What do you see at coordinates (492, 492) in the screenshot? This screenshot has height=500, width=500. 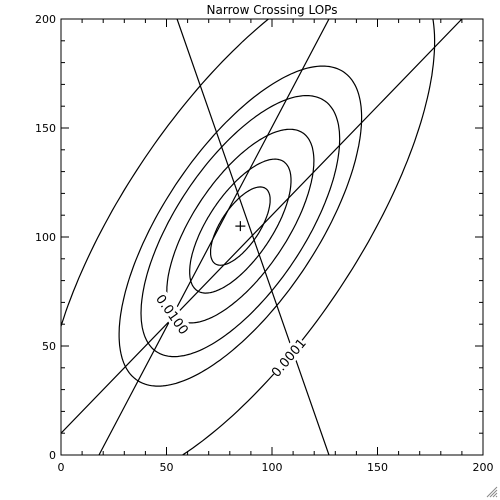 I see `resize-grip-icon` at bounding box center [492, 492].